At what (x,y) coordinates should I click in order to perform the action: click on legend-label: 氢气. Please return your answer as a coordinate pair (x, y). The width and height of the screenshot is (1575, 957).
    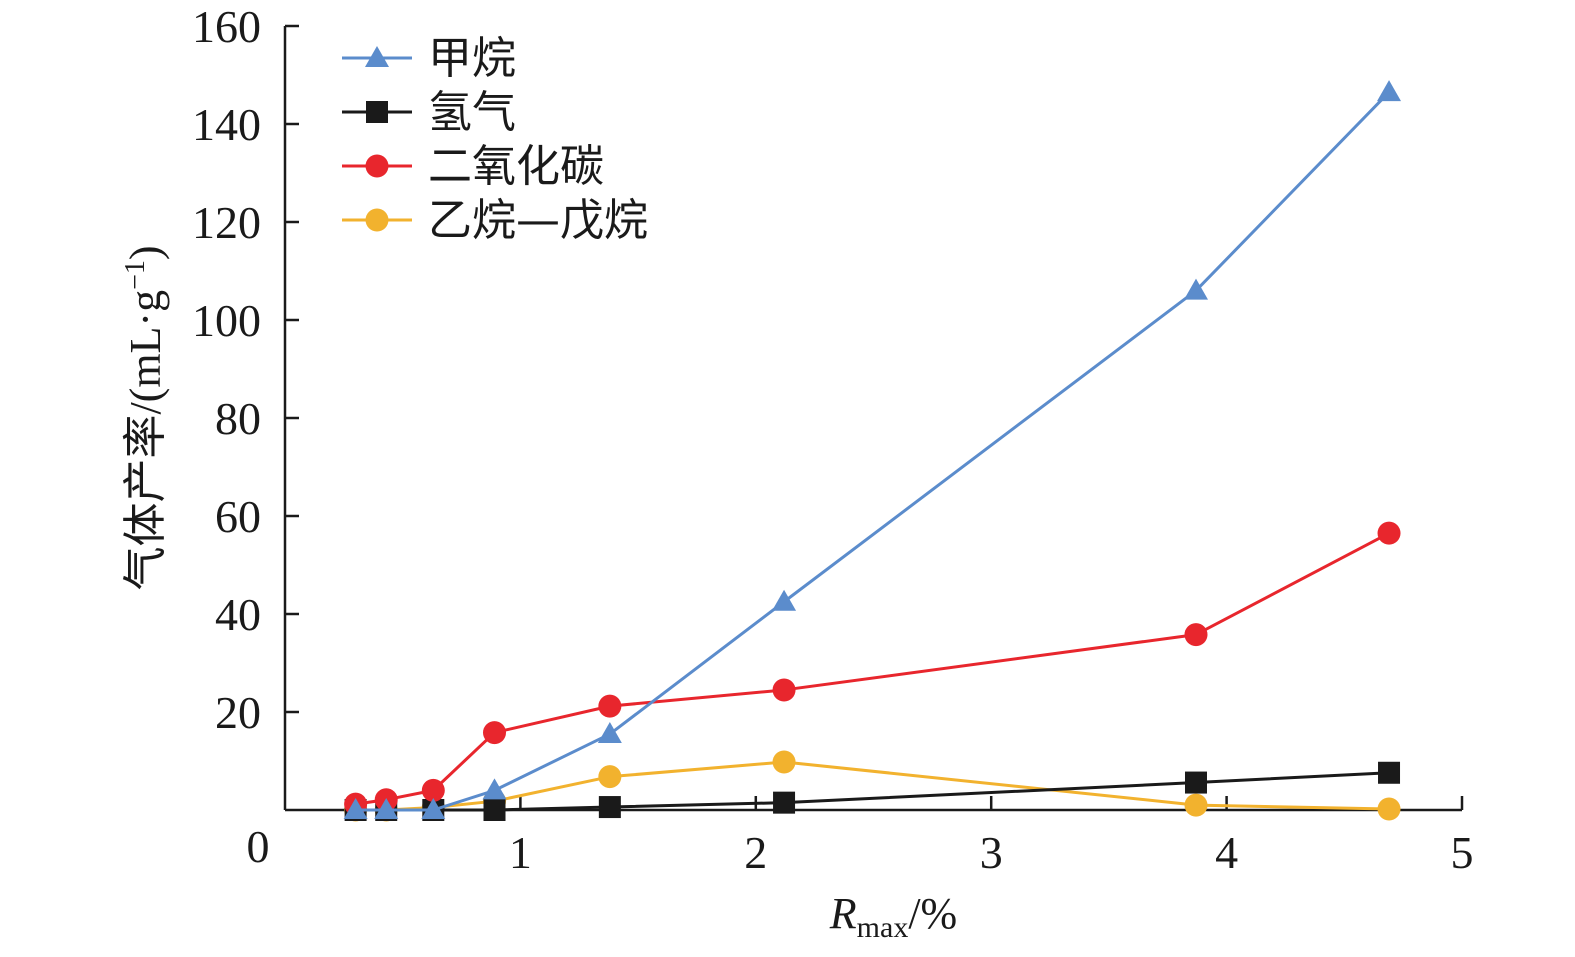
    Looking at the image, I should click on (472, 112).